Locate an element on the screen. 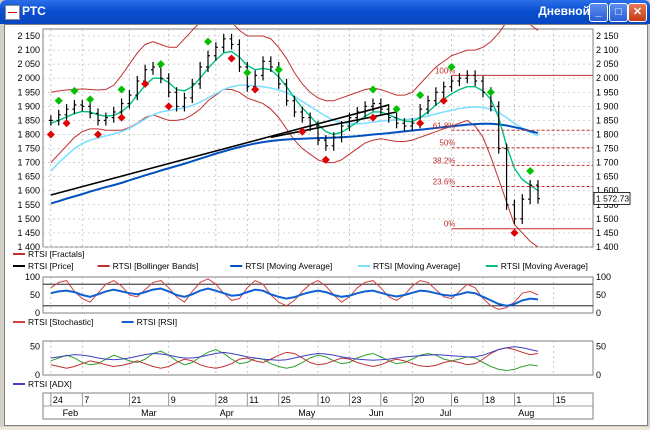 This screenshot has height=430, width=650. y-axis-tick-label-left: 1 700 is located at coordinates (28, 163).